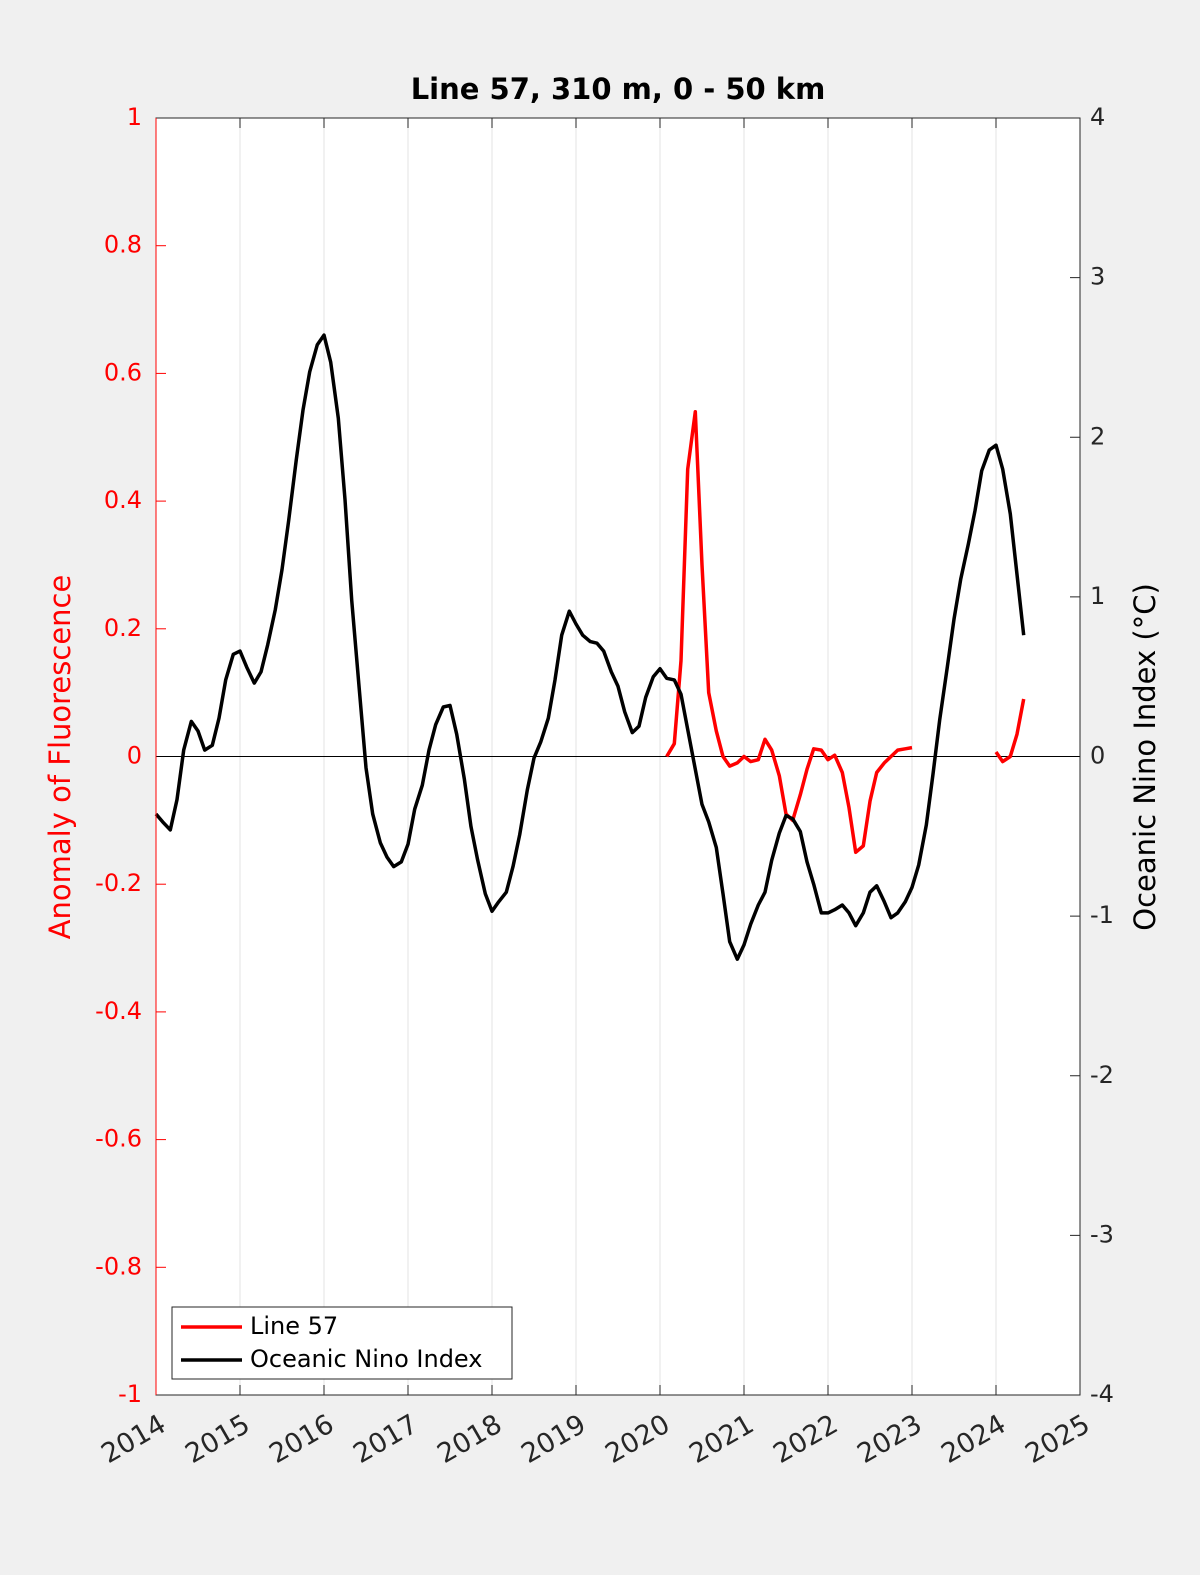  Describe the element at coordinates (123, 372) in the screenshot. I see `y-tick-label: 0.6` at that location.